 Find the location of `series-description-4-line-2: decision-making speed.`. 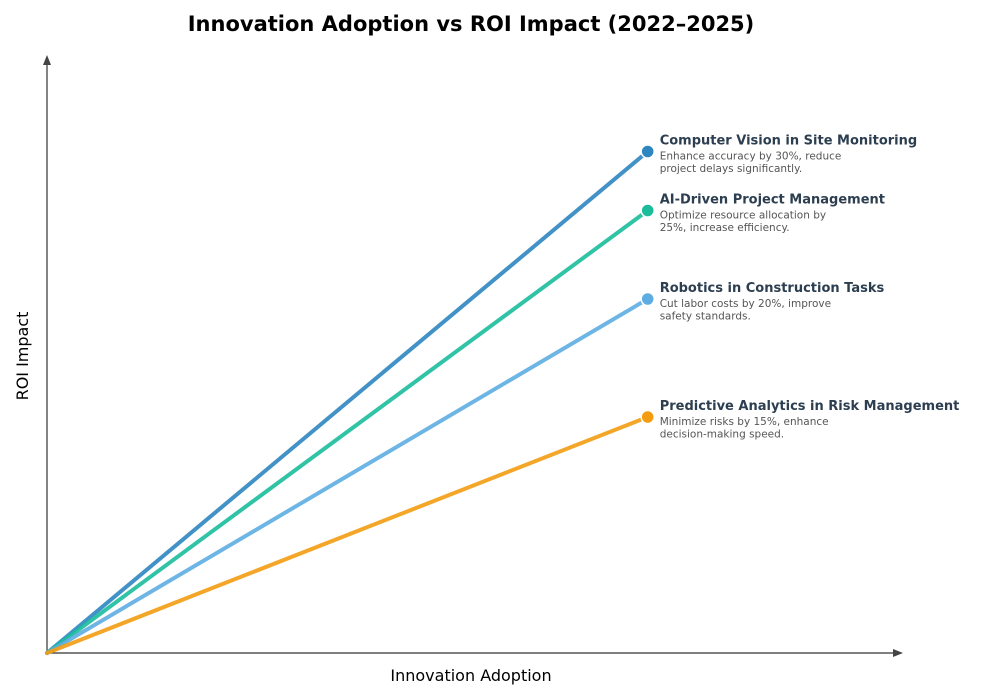

series-description-4-line-2: decision-making speed. is located at coordinates (722, 435).